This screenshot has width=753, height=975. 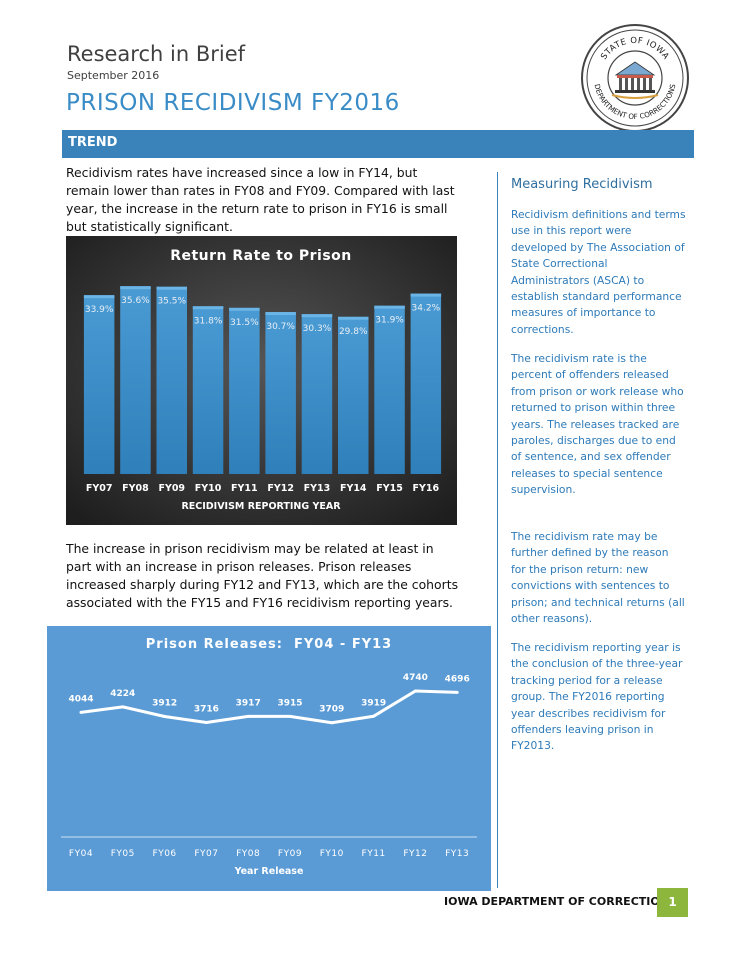 I want to click on x-tick-label: FY15, so click(x=389, y=488).